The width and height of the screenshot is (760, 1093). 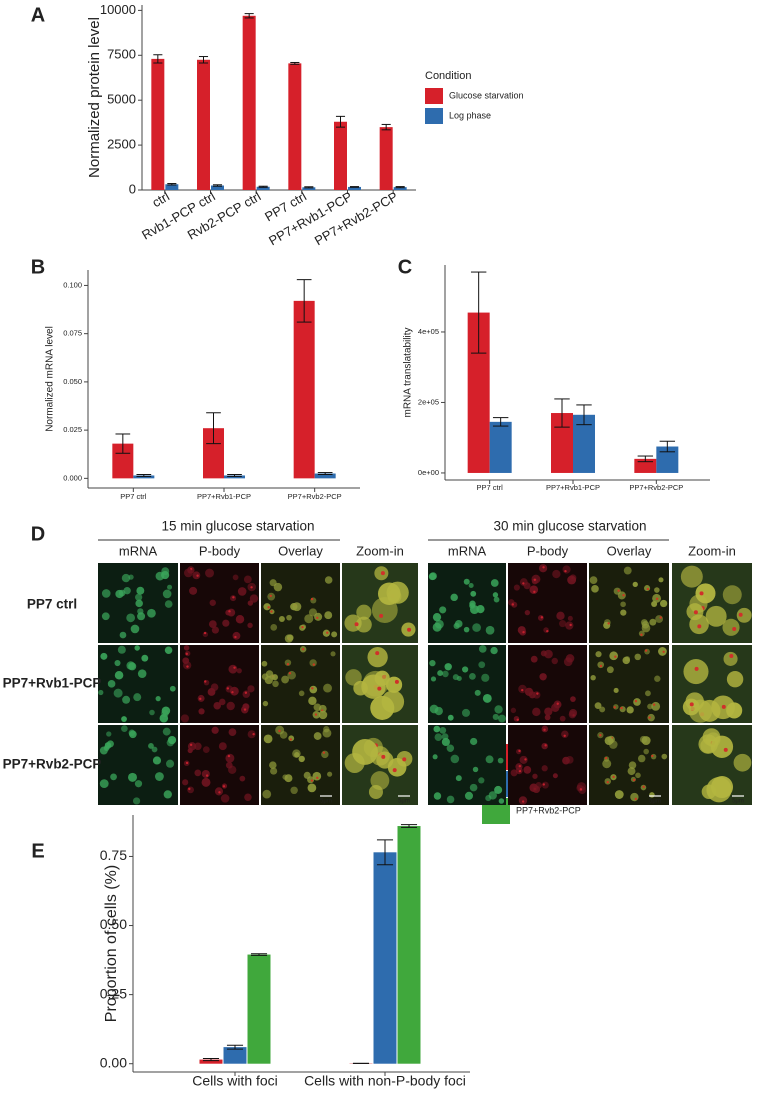 I want to click on legend-label: Glucose starvation, so click(x=486, y=95).